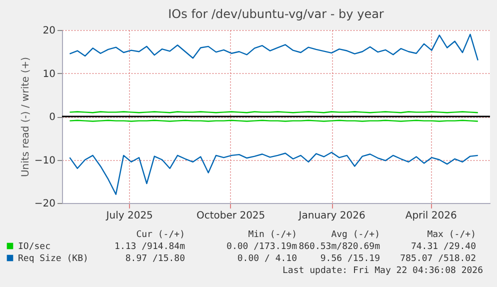 The width and height of the screenshot is (497, 287). Describe the element at coordinates (49, 31) in the screenshot. I see `y-tick-label: 20` at that location.